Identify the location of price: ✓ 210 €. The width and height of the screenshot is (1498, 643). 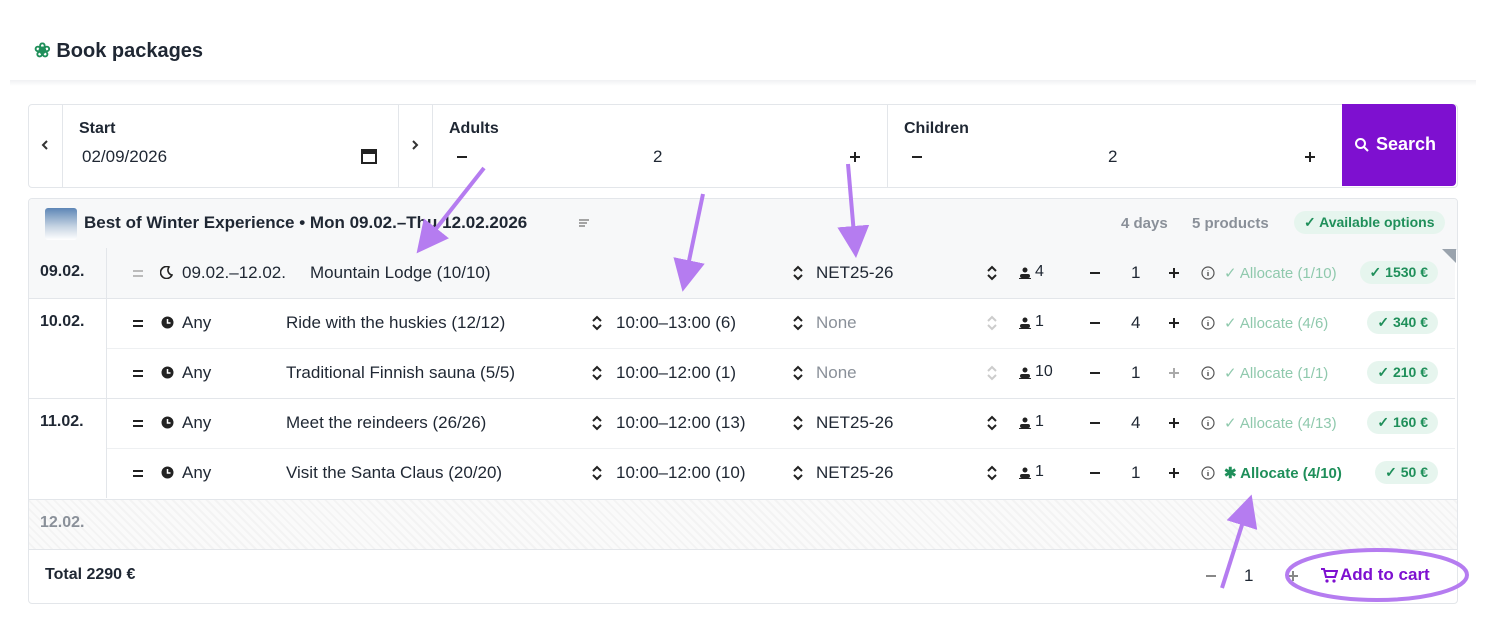
(1402, 372).